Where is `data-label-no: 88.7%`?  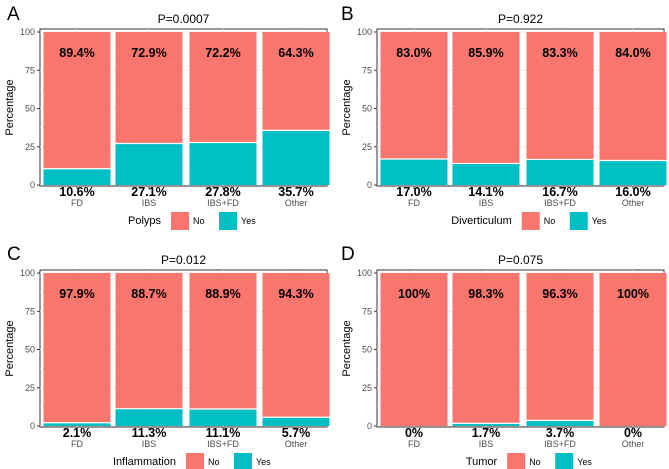
data-label-no: 88.7% is located at coordinates (148, 294).